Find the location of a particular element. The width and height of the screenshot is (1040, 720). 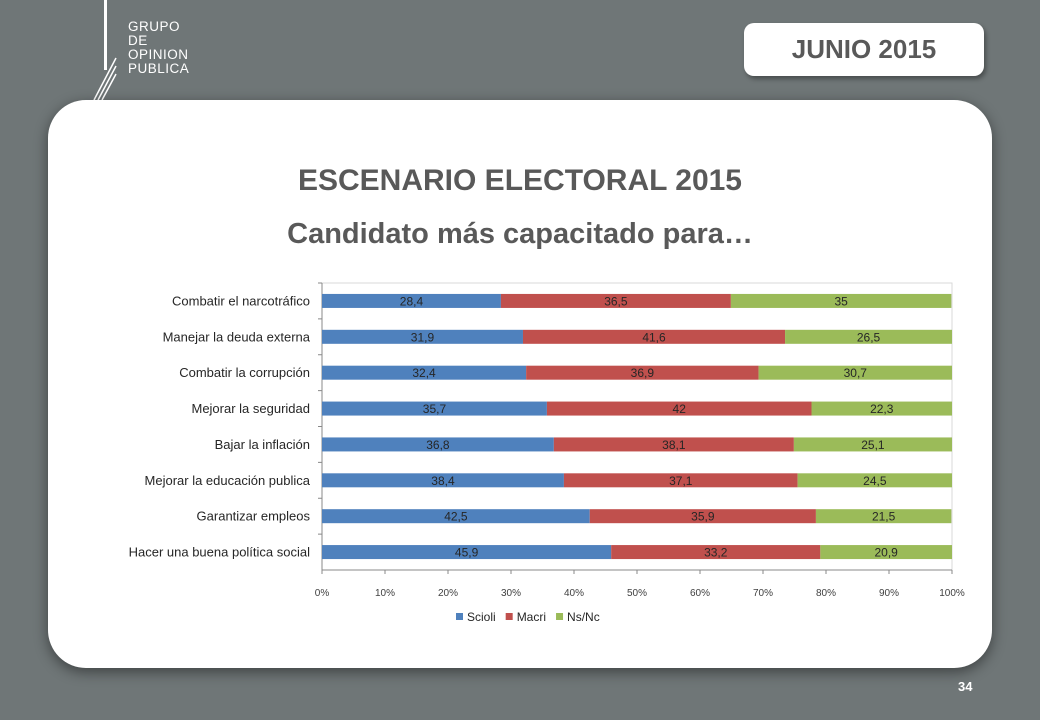

x-tick-label: 10% is located at coordinates (385, 593).